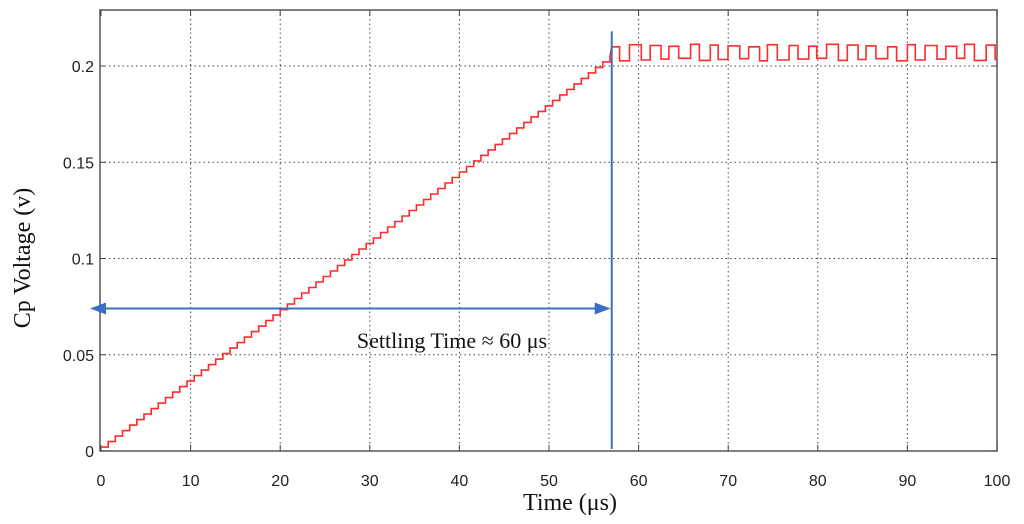 This screenshot has height=524, width=1024. What do you see at coordinates (78, 163) in the screenshot?
I see `y-tick-label: 0.15` at bounding box center [78, 163].